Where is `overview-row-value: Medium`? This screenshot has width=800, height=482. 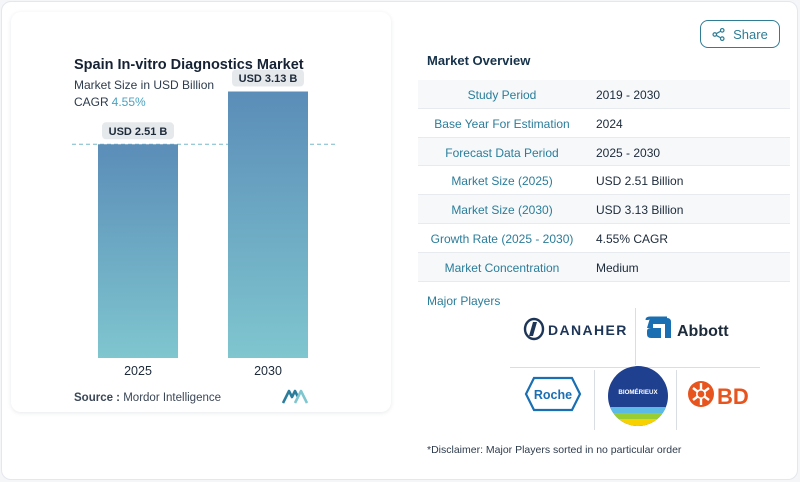 overview-row-value: Medium is located at coordinates (617, 267).